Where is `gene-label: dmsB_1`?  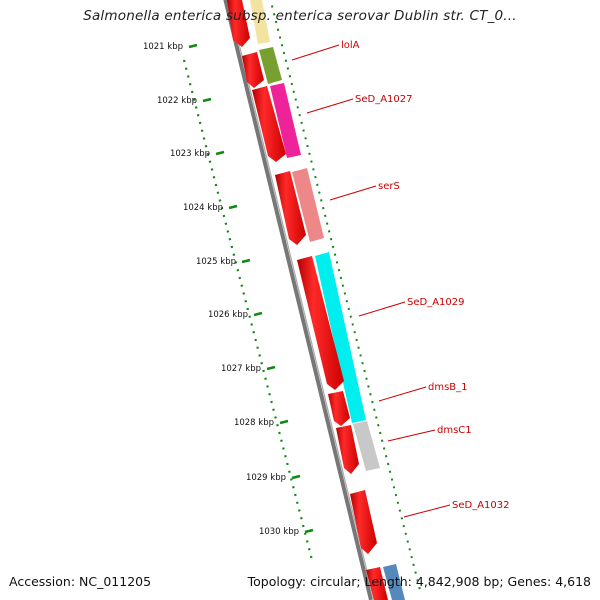 gene-label: dmsB_1 is located at coordinates (448, 387).